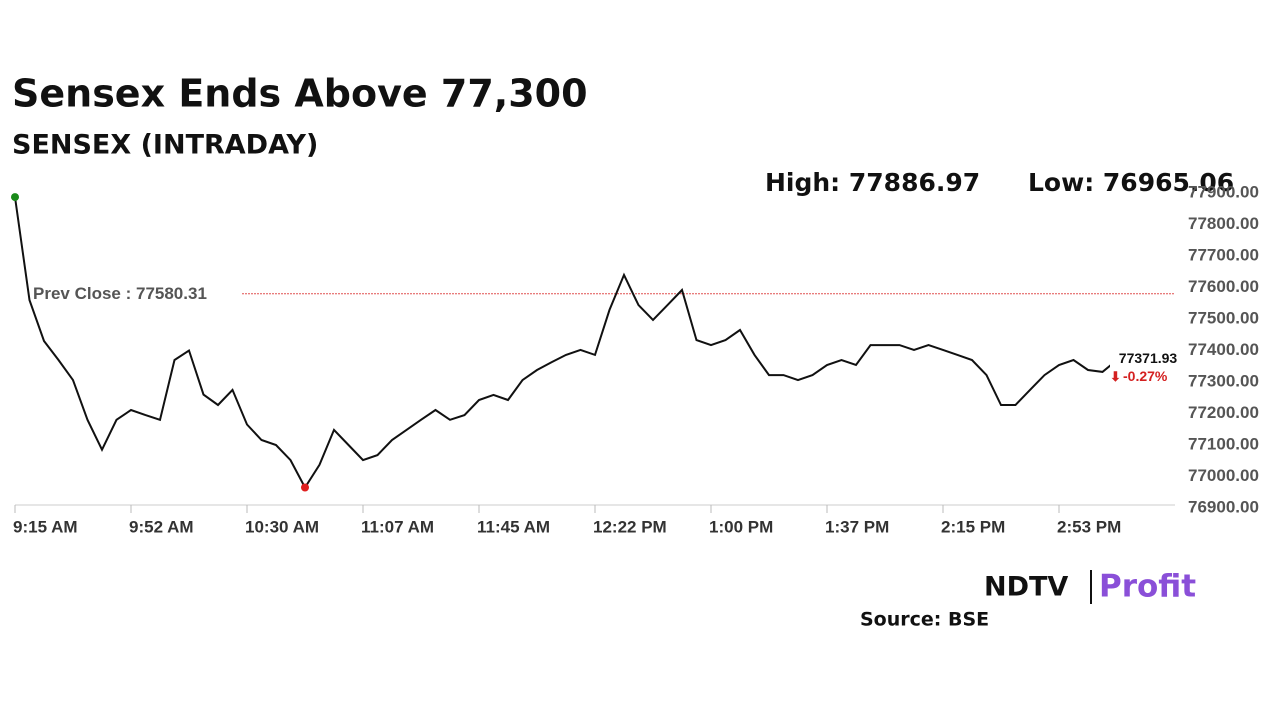 The image size is (1280, 719). I want to click on x-tick-label: 2:53 PM, so click(1089, 526).